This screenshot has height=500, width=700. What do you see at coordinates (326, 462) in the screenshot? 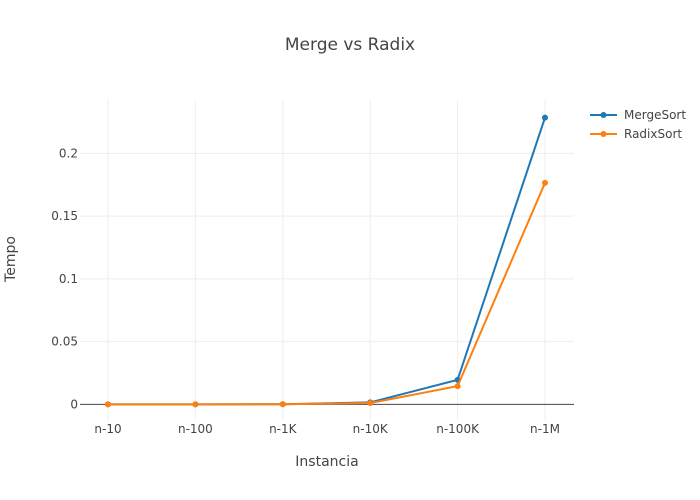
I see `x-axis-title: Instancia` at bounding box center [326, 462].